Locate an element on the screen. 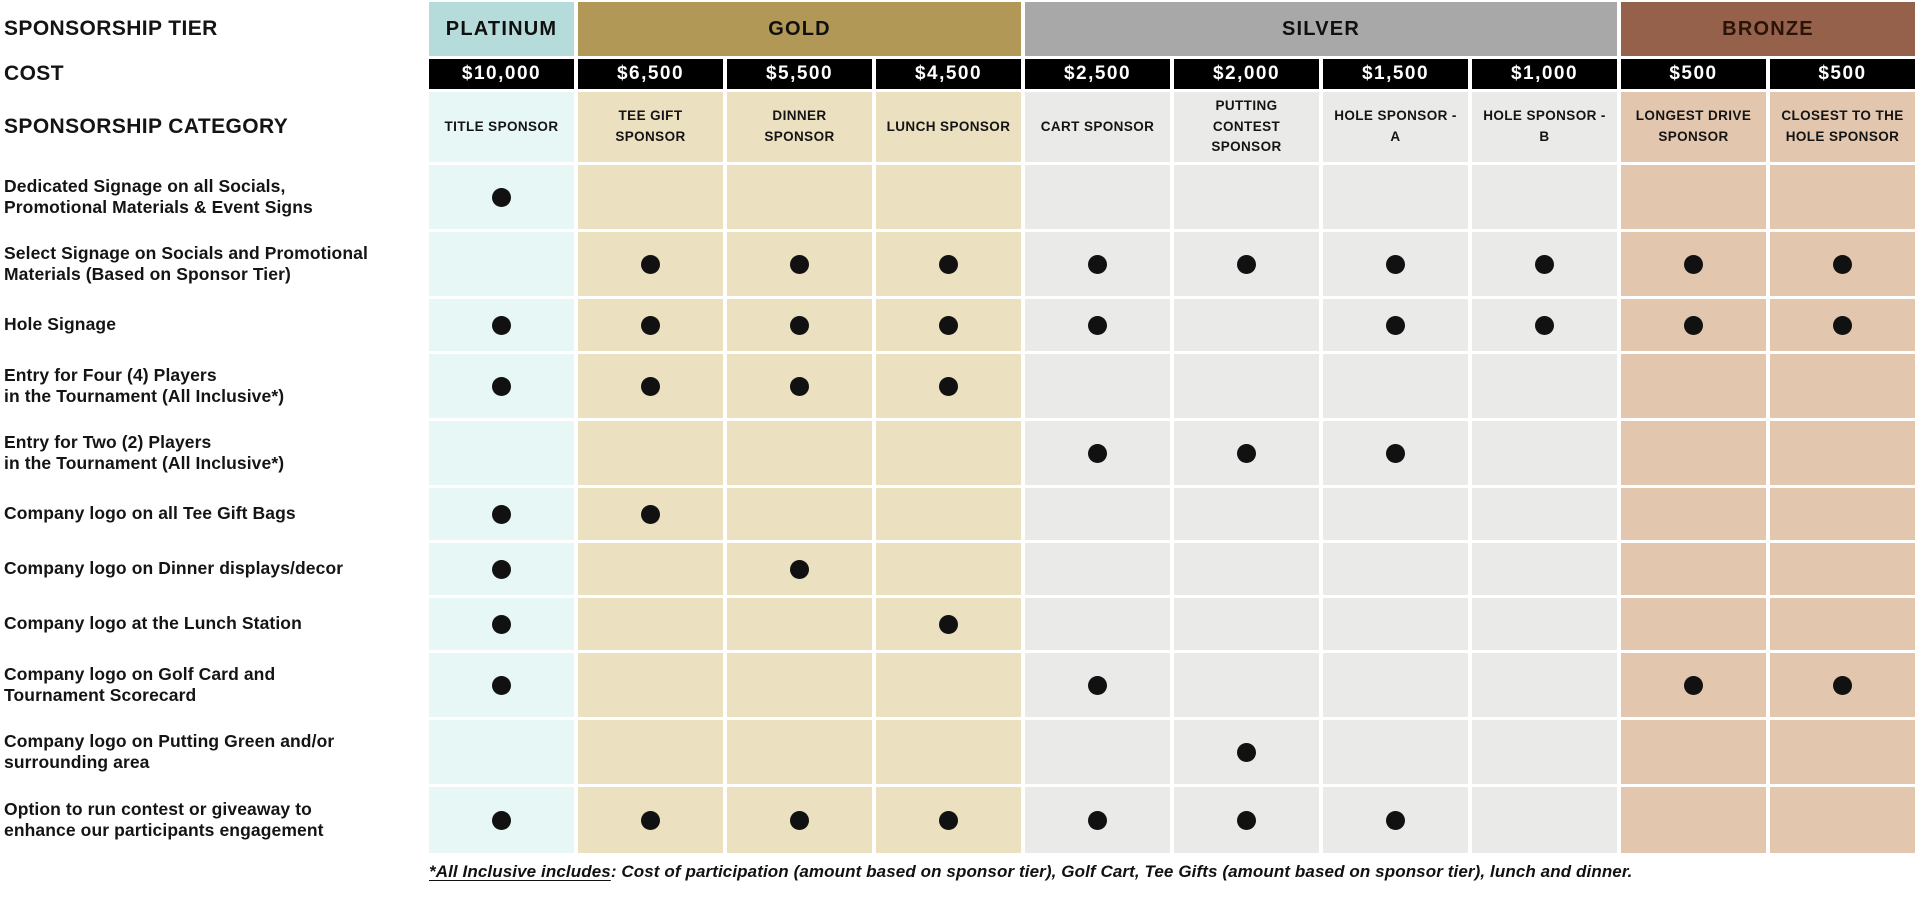  category-cell: LONGEST DRIVE SPONSOR is located at coordinates (1693, 127).